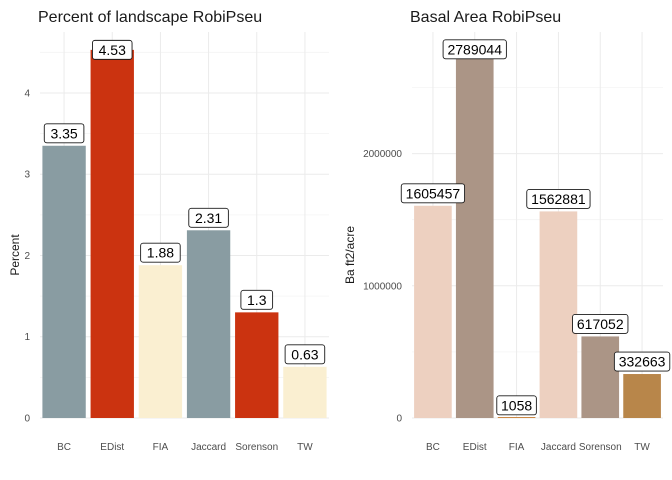 This screenshot has height=480, width=672. Describe the element at coordinates (15, 255) in the screenshot. I see `y-axis-label: Percent` at that location.